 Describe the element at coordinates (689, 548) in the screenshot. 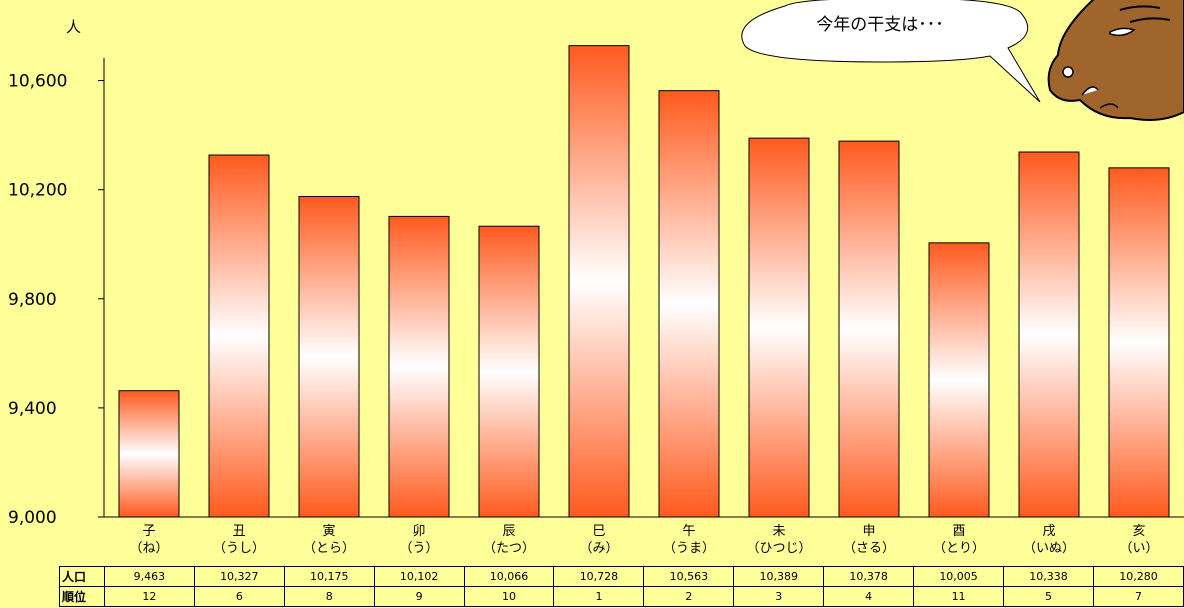

I see `category-reading: （うま）` at that location.